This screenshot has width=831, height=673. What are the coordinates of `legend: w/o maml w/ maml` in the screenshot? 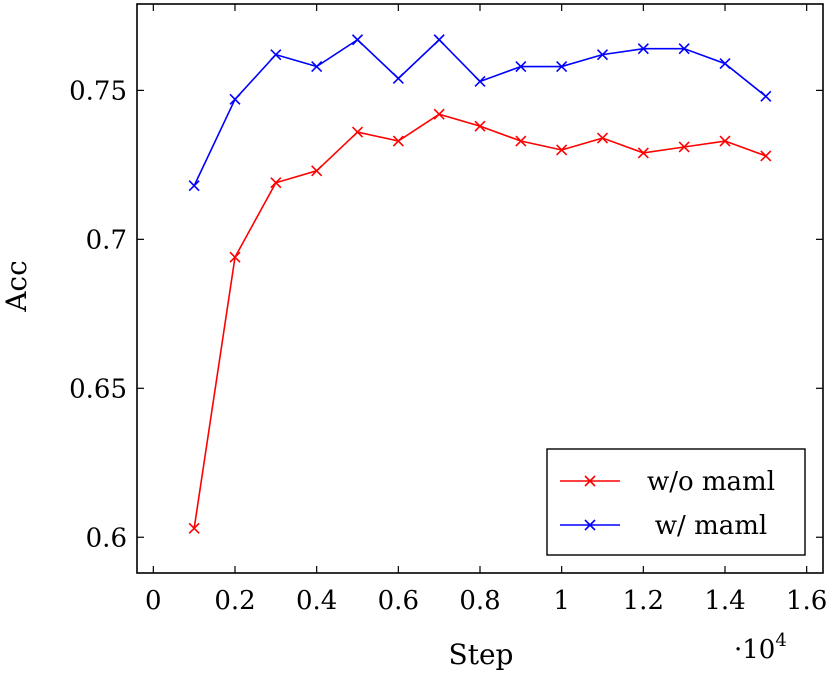 It's located at (676, 502).